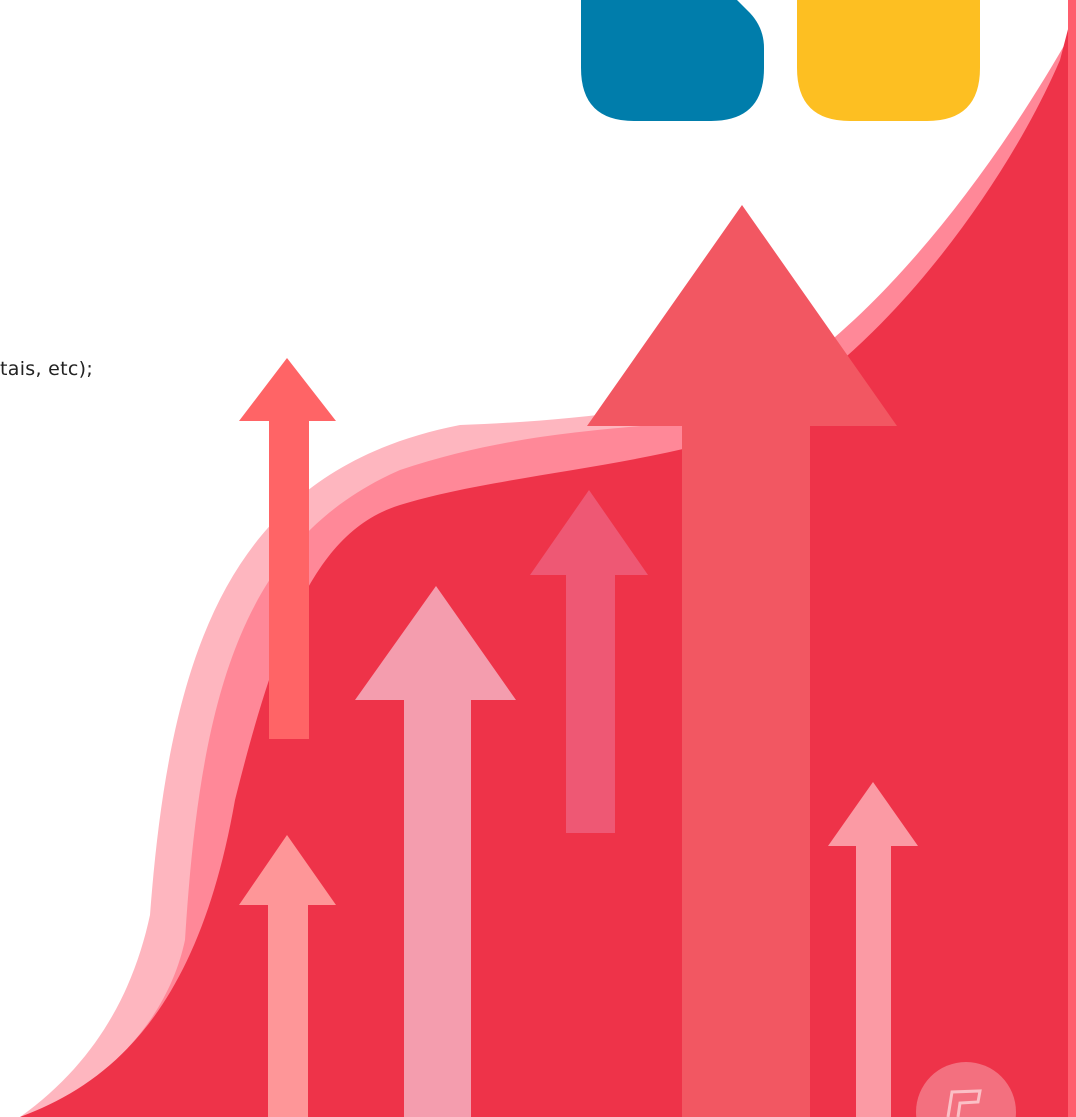  I want to click on logo-badge, so click(966, 1089).